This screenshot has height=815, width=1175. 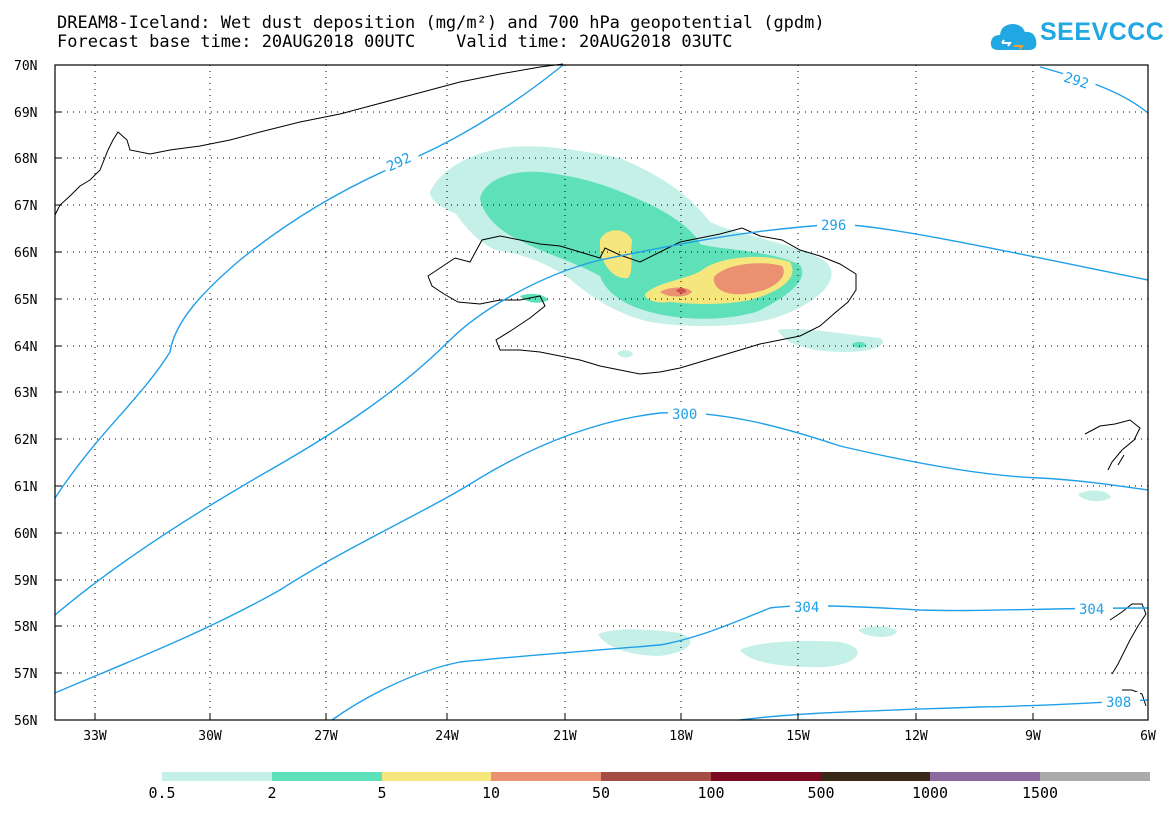 What do you see at coordinates (491, 793) in the screenshot?
I see `colorbar-label: 10` at bounding box center [491, 793].